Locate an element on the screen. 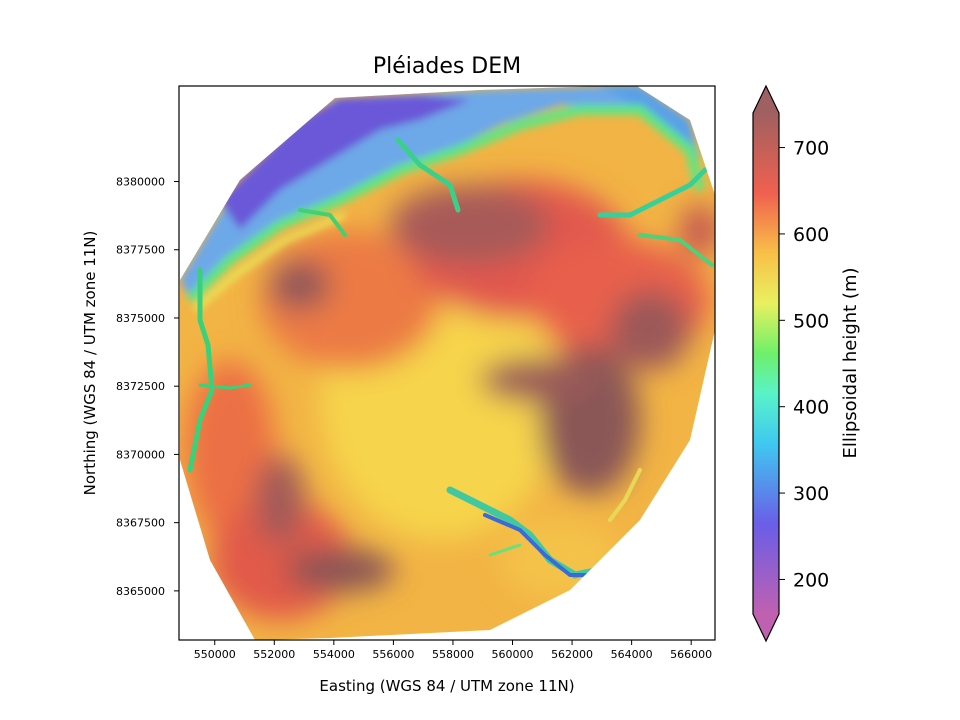 The image size is (960, 720). y-tick-label: 8375000 is located at coordinates (140, 318).